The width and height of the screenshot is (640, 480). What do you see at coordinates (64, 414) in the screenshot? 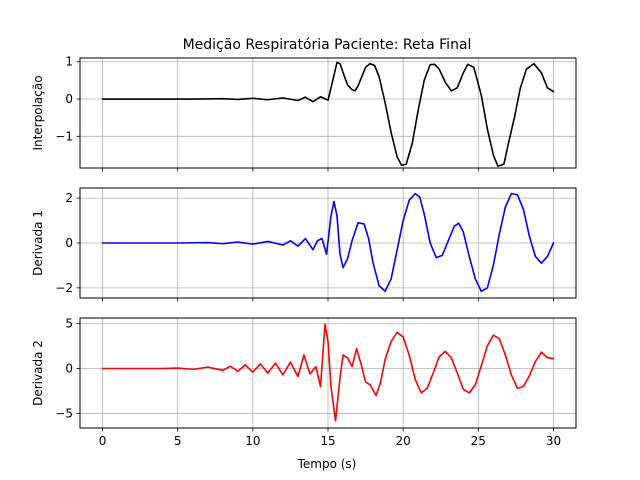
I see `y-tick-label: −5` at bounding box center [64, 414].